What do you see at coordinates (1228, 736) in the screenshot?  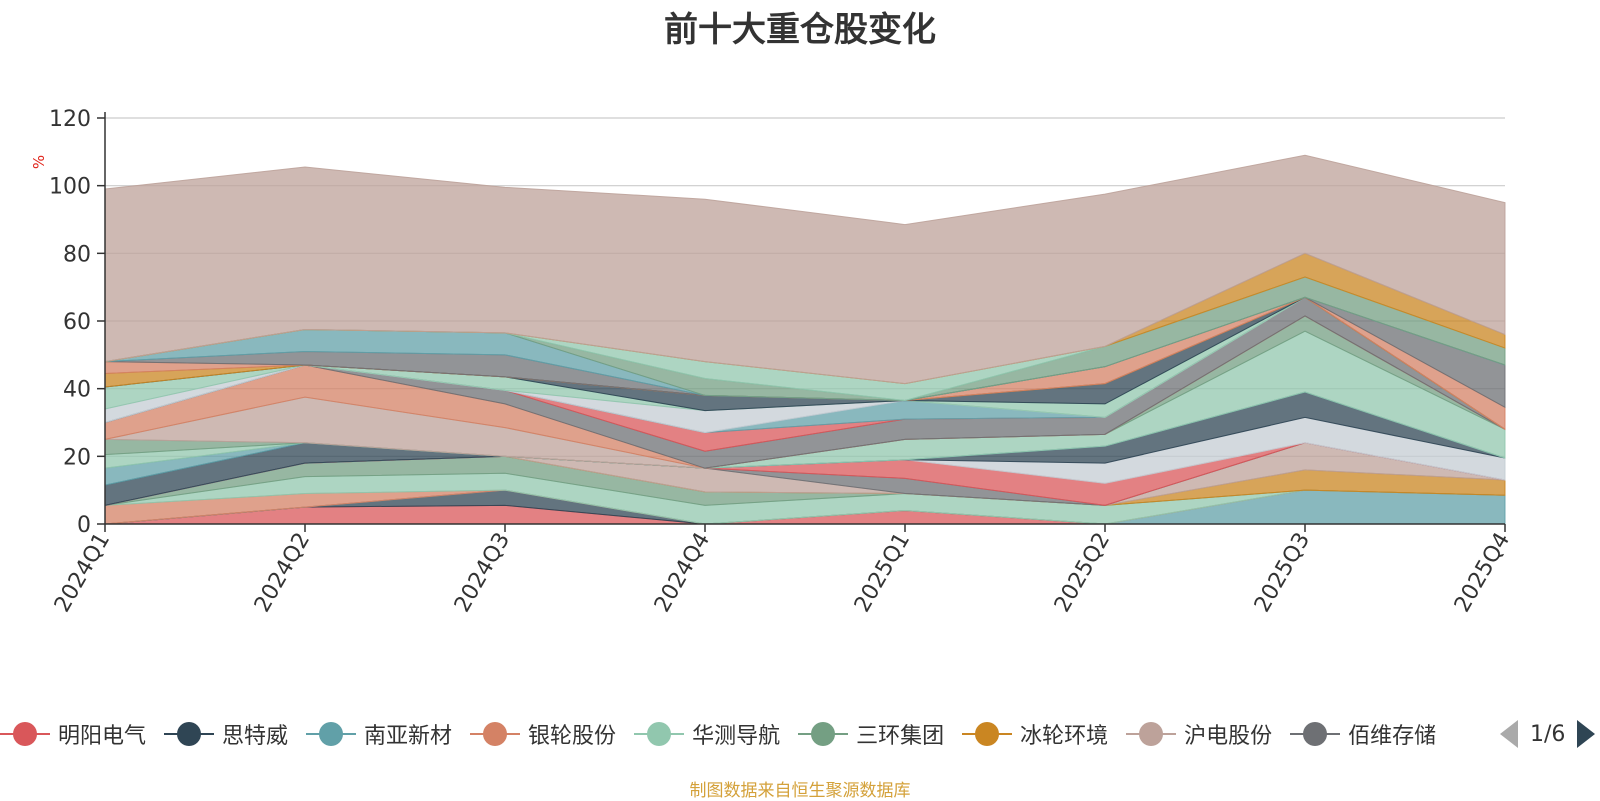 I see `legend-label: 沪电股份` at bounding box center [1228, 736].